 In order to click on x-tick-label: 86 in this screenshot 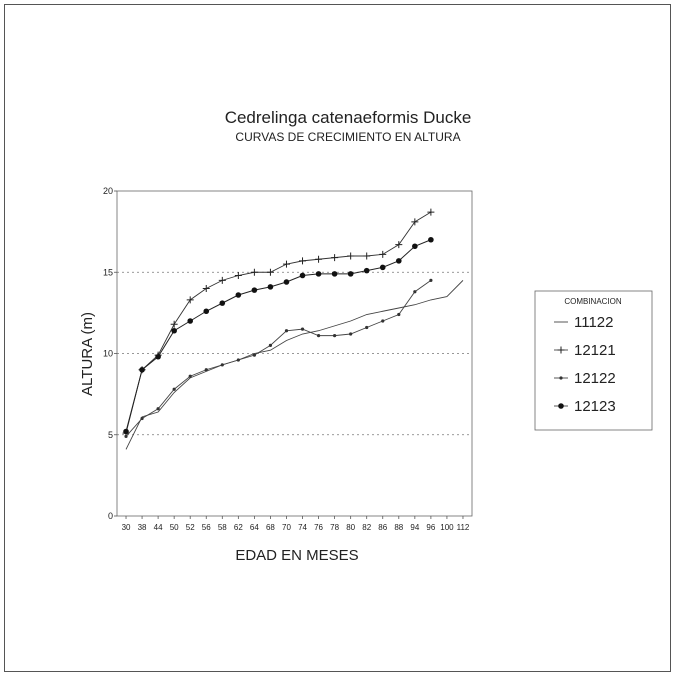, I will do `click(382, 527)`.